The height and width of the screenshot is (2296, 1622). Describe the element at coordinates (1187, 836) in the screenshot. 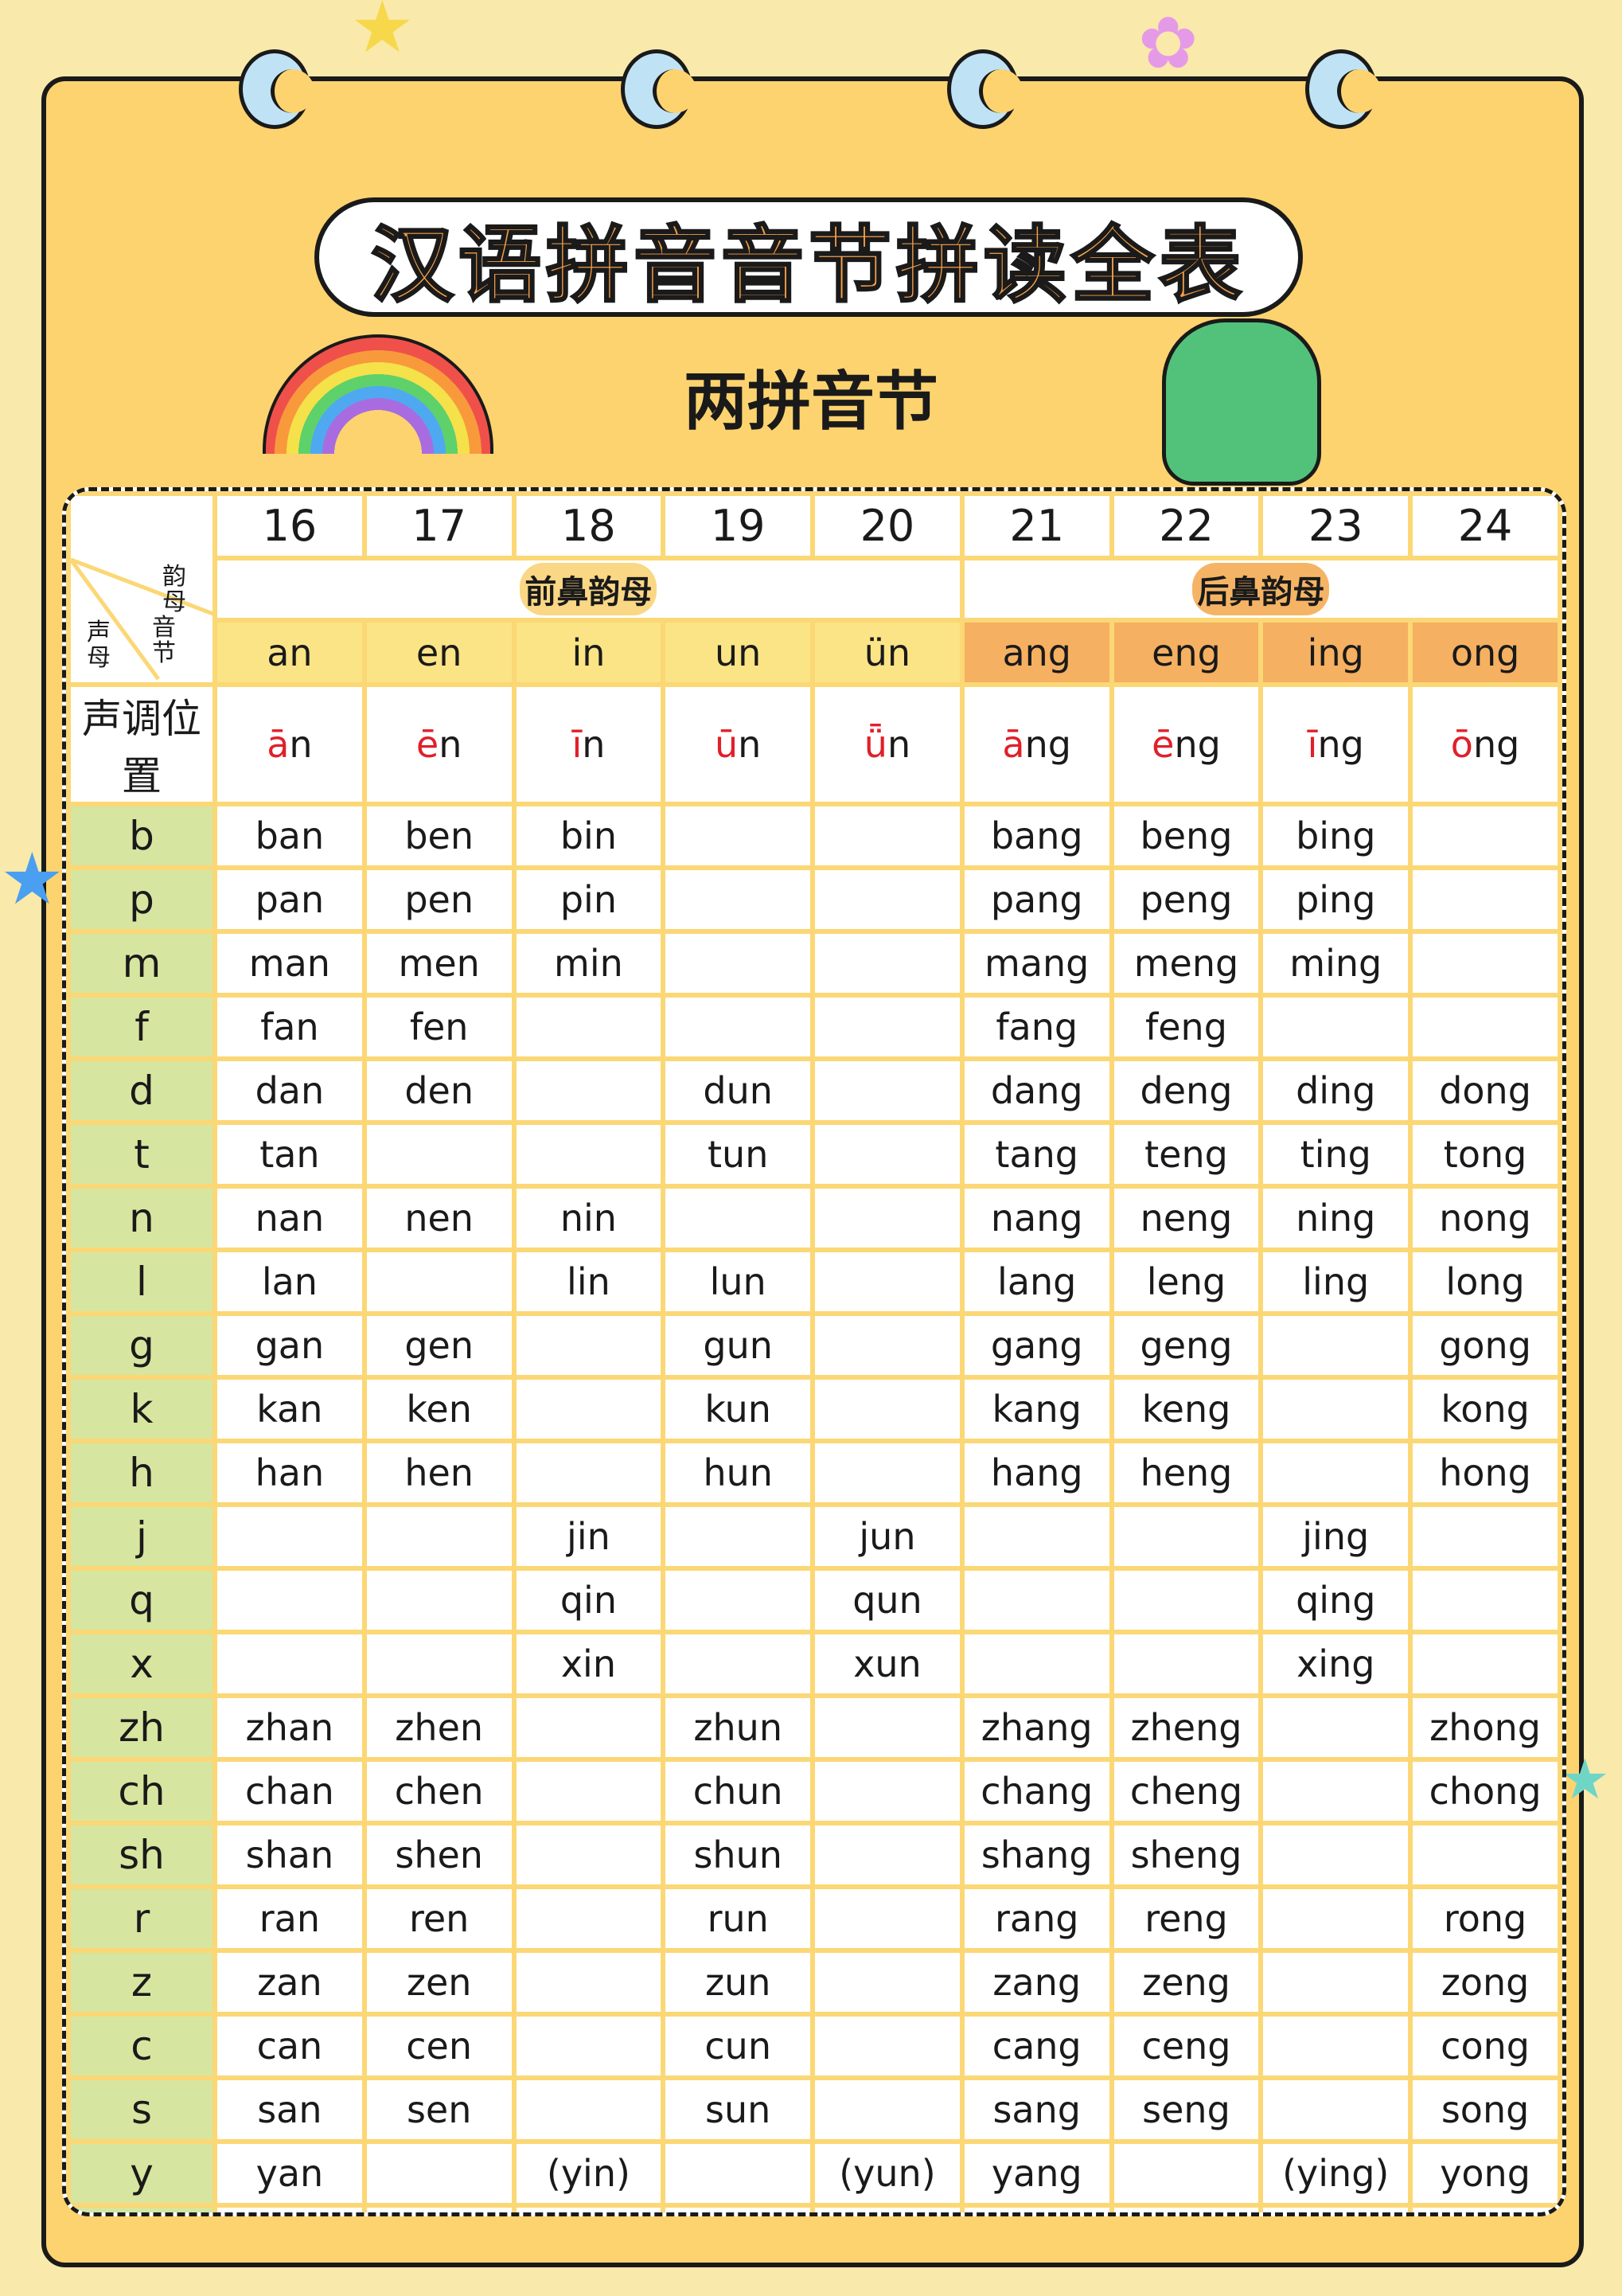

I see `syllable-cell: beng` at that location.